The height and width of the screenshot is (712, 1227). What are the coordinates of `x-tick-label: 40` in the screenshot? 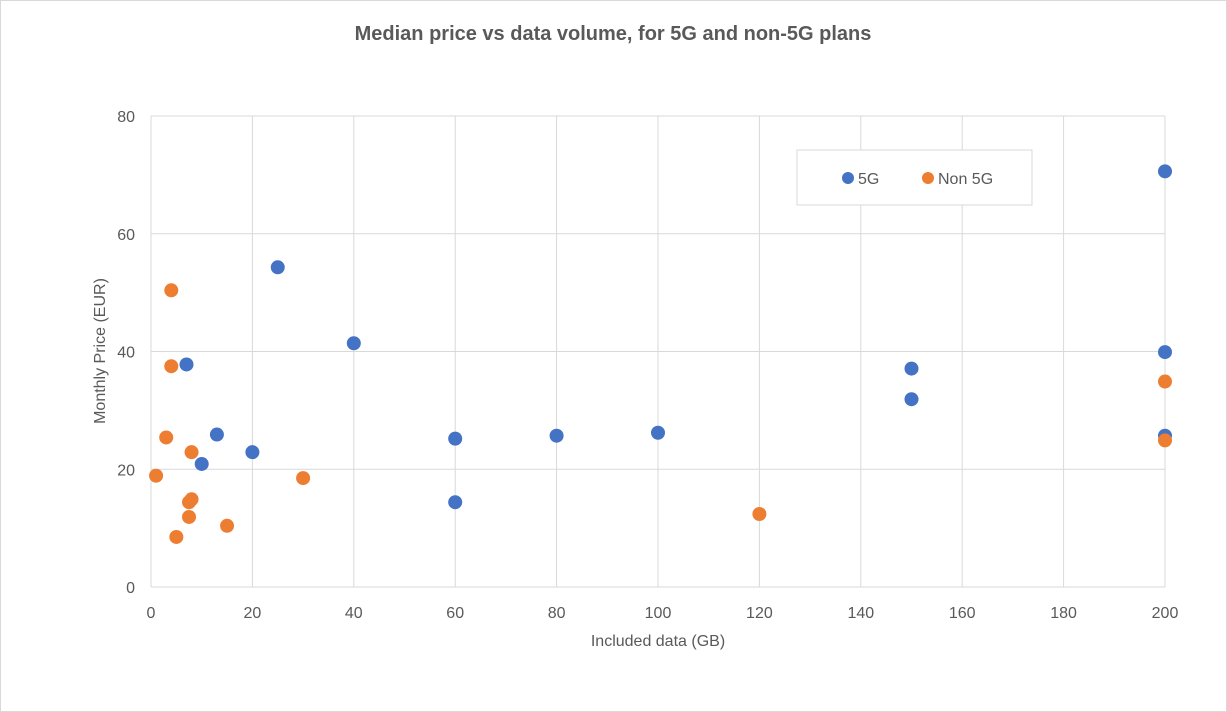 It's located at (354, 613).